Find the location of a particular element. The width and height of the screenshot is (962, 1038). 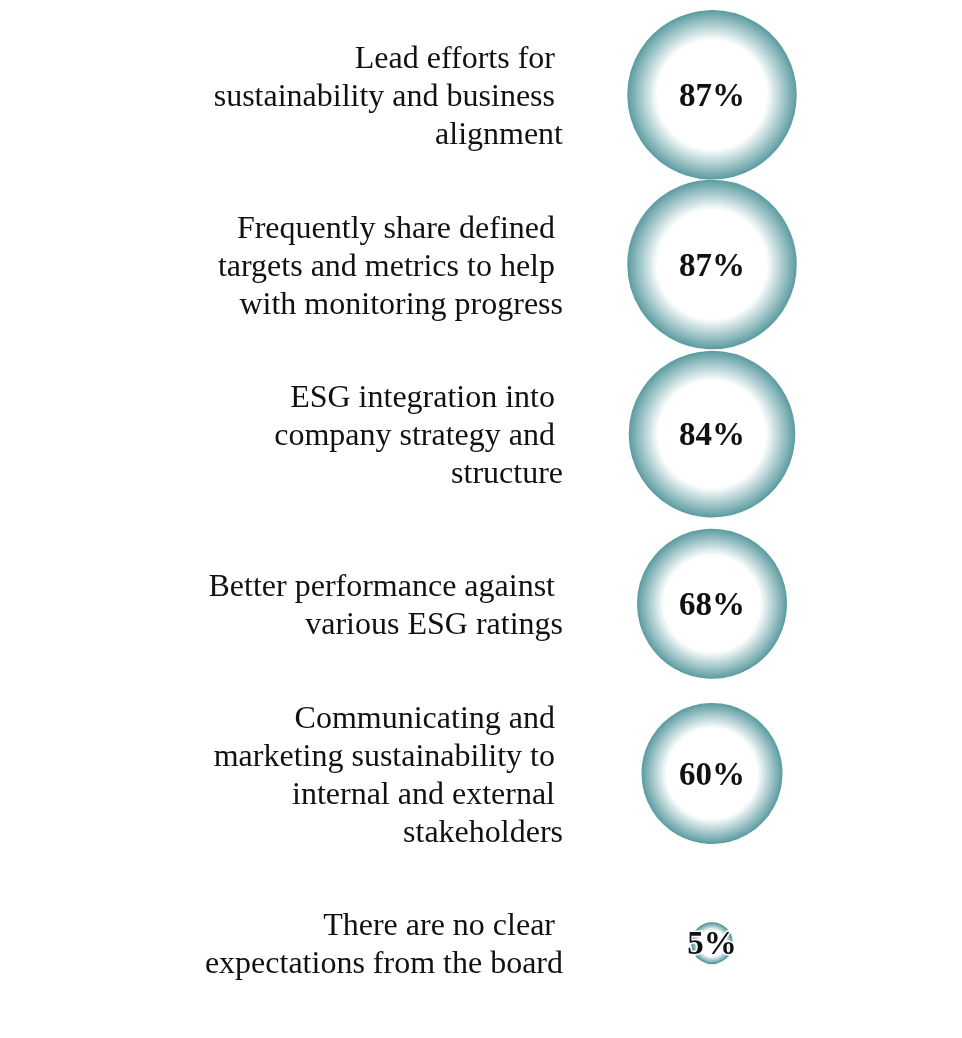

category-label: Frequently share defined targets and metrics to help with monitoring progress is located at coordinates (390, 264).